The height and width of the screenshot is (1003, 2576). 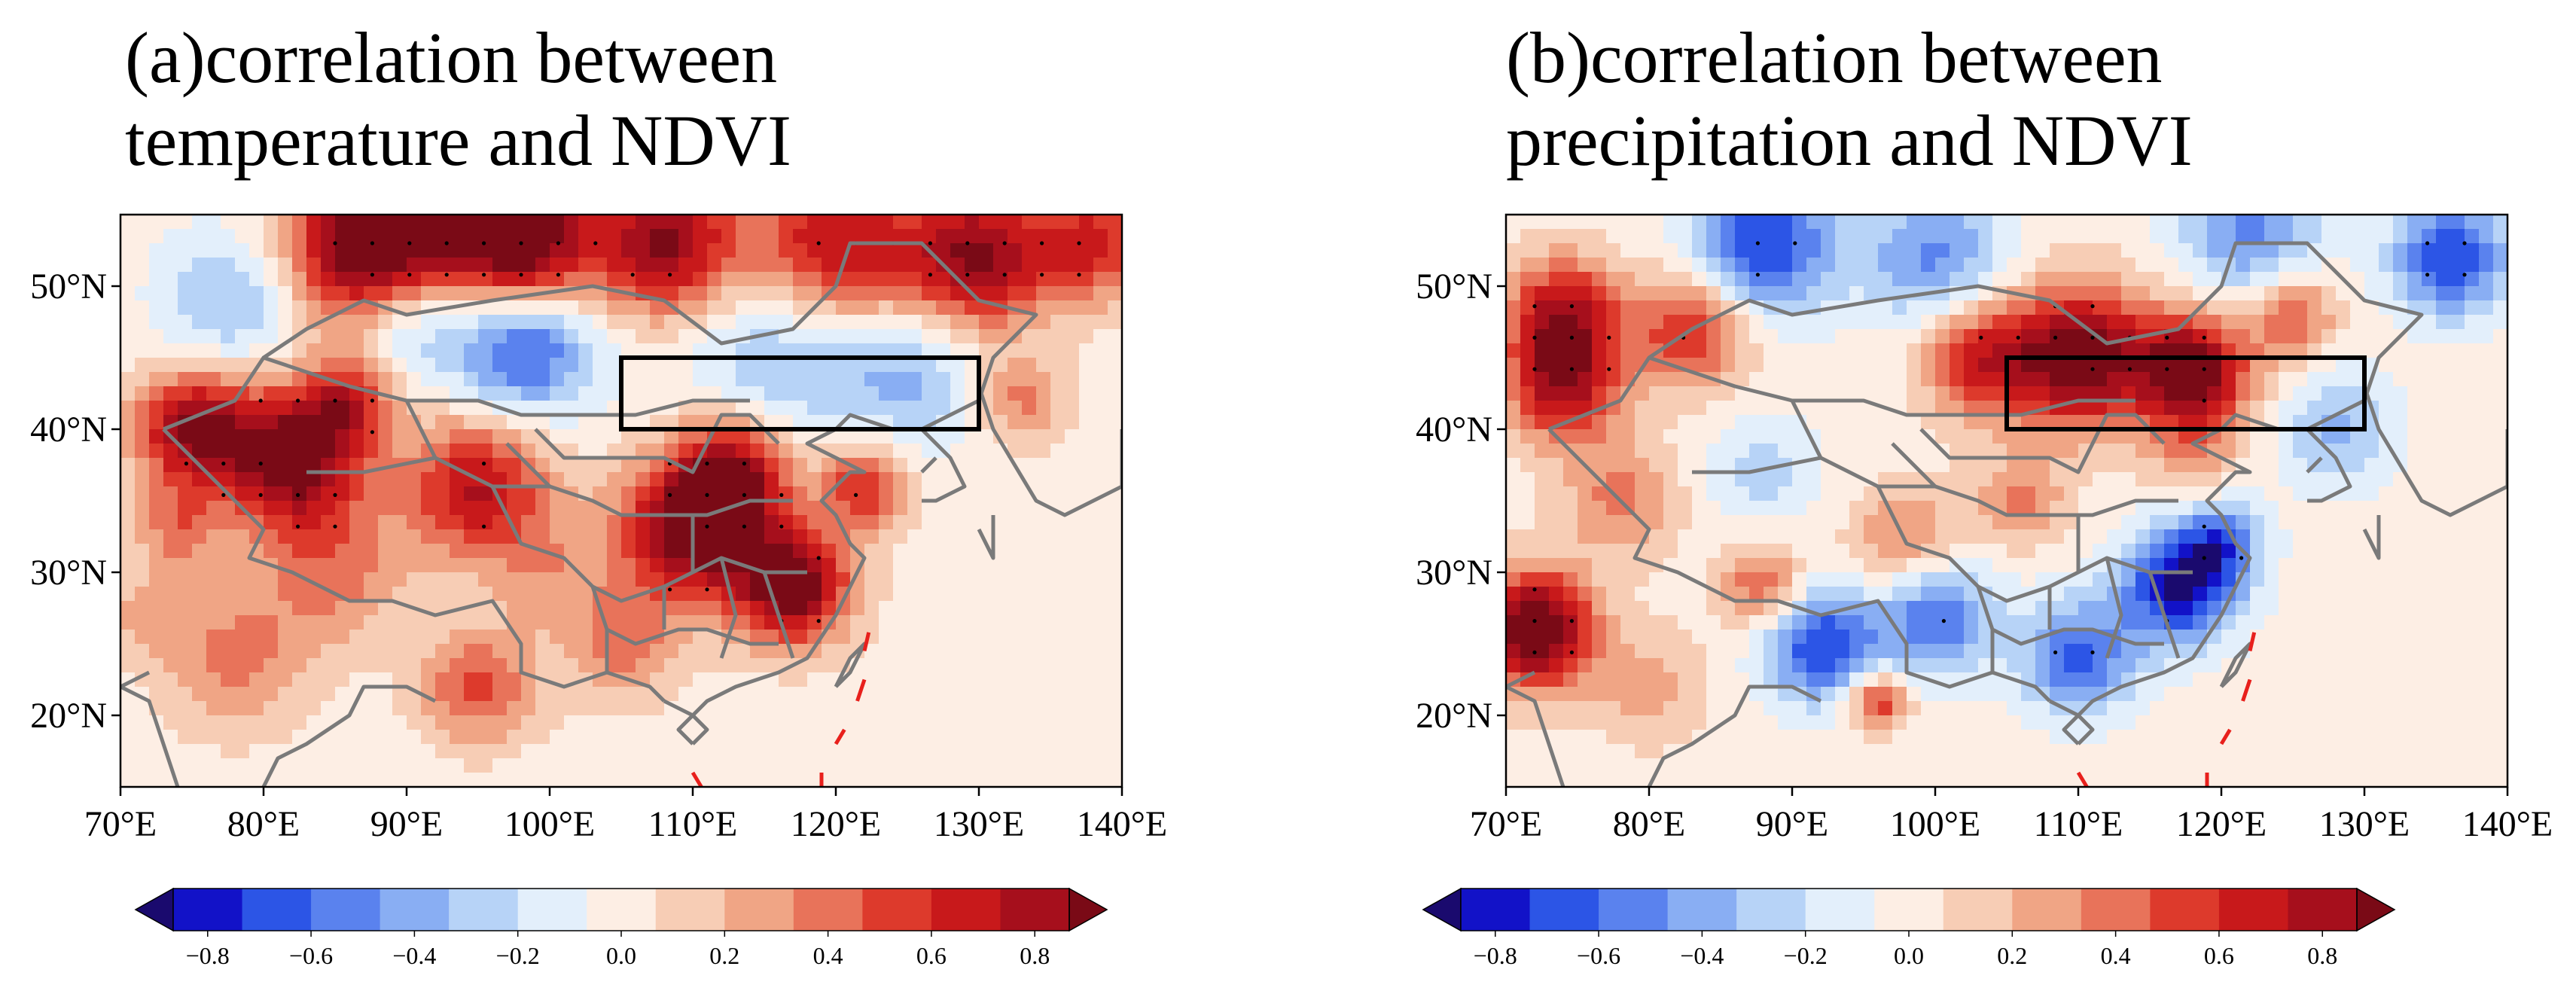 What do you see at coordinates (186, 464) in the screenshot?
I see `significance-dot` at bounding box center [186, 464].